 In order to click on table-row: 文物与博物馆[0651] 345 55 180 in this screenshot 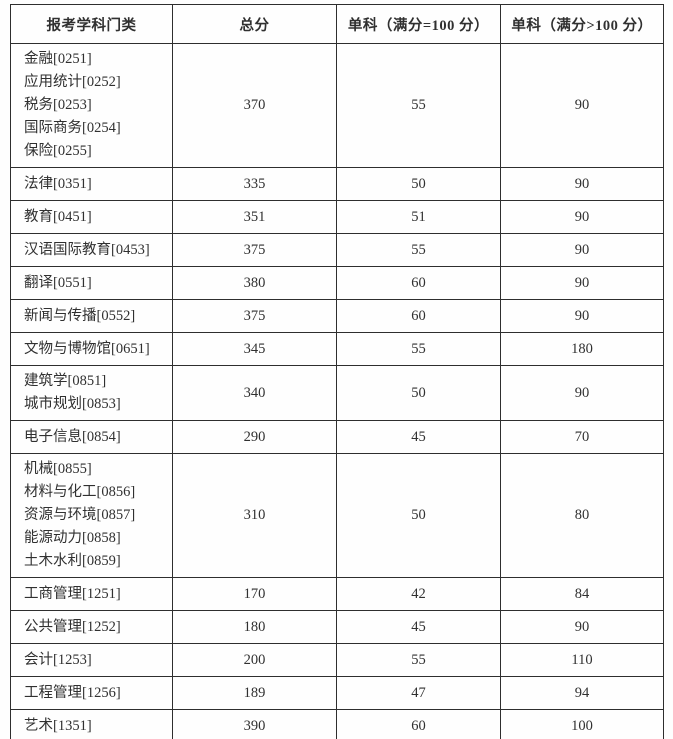, I will do `click(337, 349)`.